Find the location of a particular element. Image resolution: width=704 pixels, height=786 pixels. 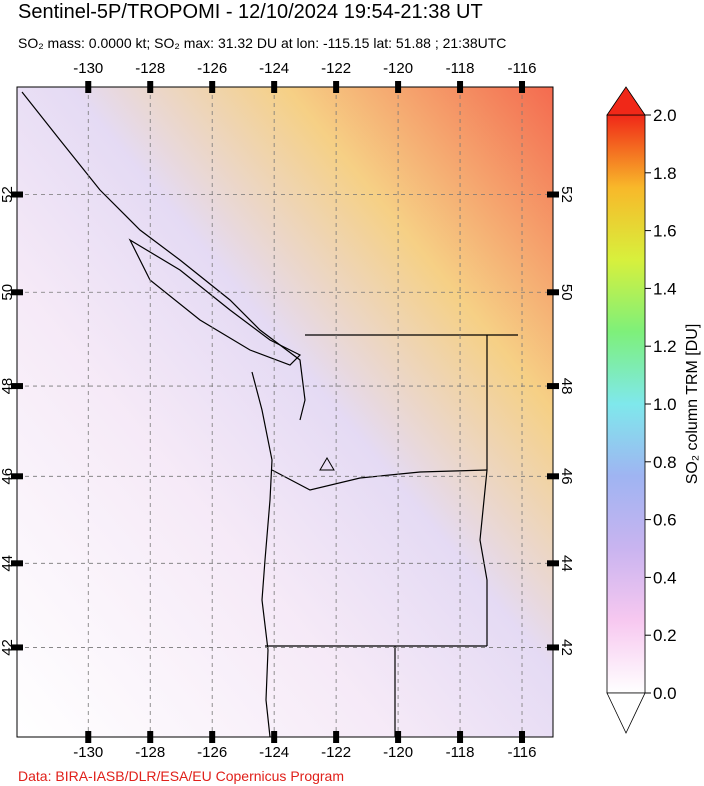

colorbar-tick-label: 1.4 is located at coordinates (665, 288).